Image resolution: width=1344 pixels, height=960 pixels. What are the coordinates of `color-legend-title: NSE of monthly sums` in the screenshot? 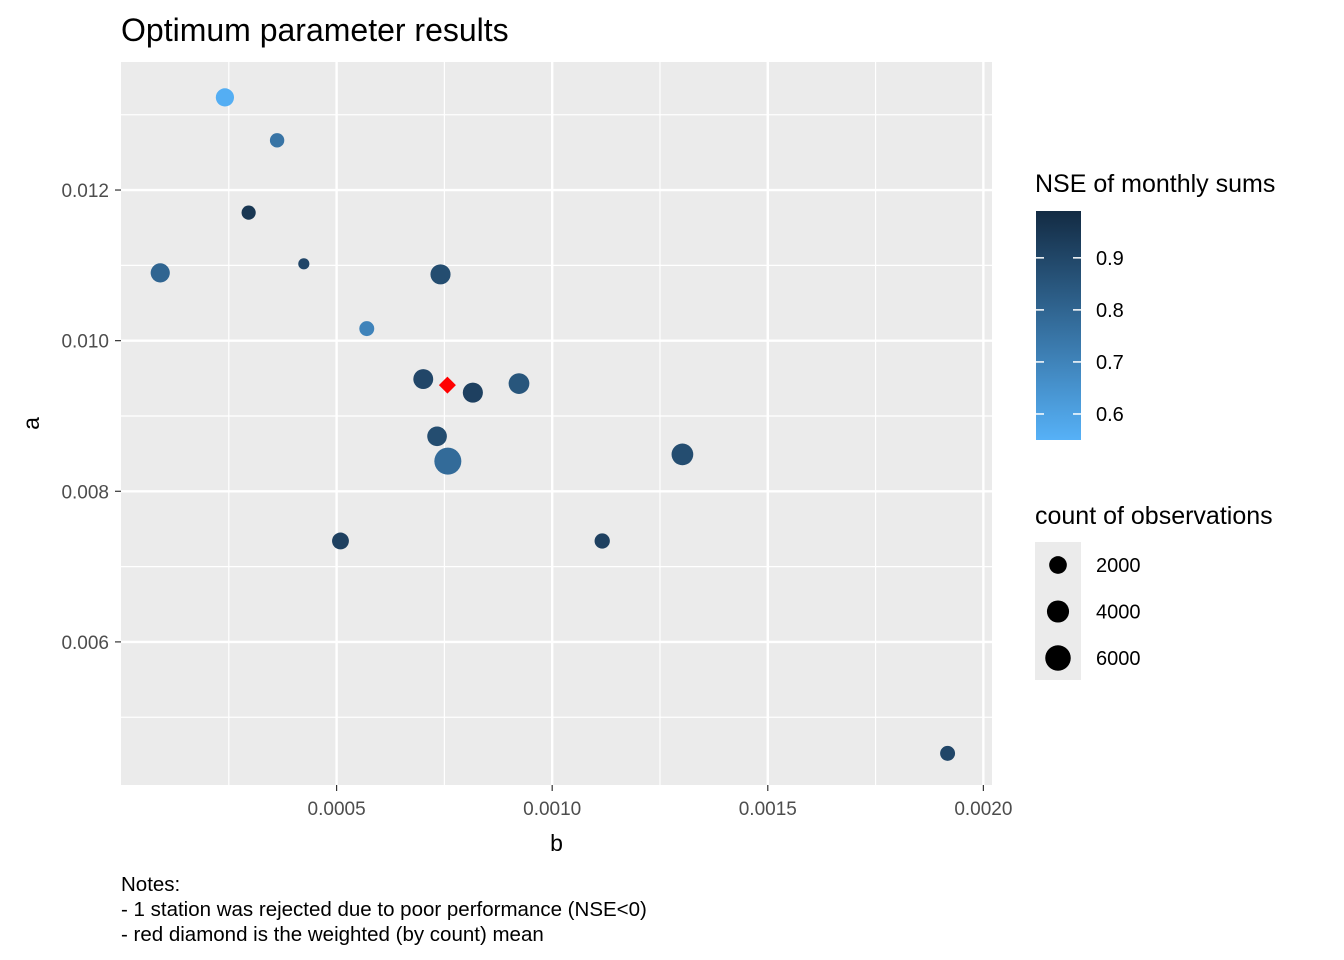 It's located at (1155, 184).